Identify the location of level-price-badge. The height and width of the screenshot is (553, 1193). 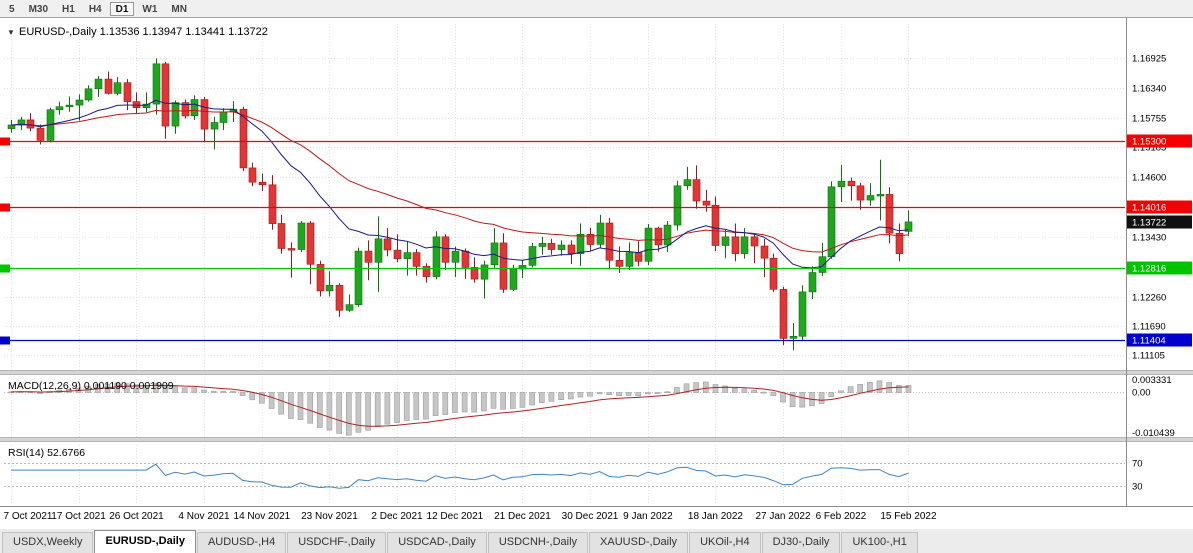
(1159, 340).